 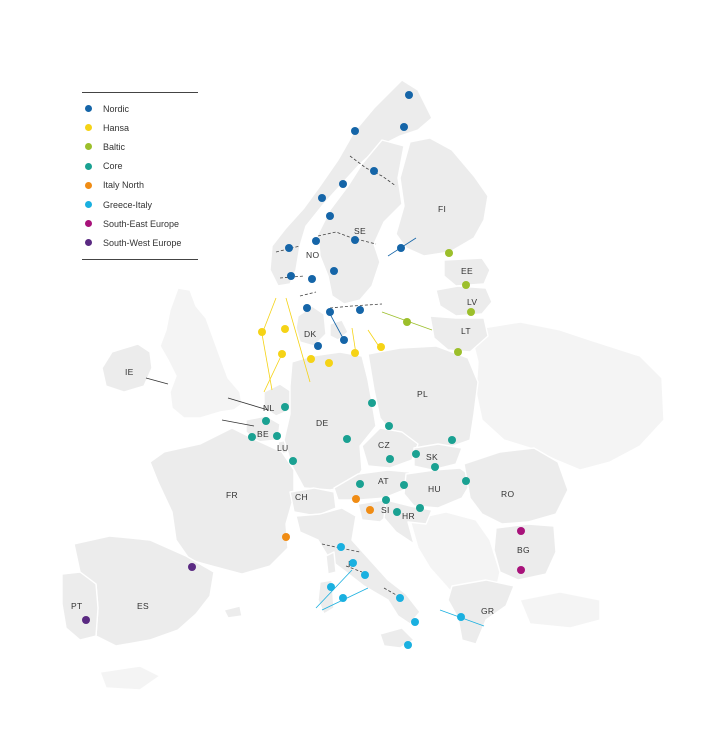 What do you see at coordinates (347, 238) in the screenshot?
I see `dashed-border-se-zones` at bounding box center [347, 238].